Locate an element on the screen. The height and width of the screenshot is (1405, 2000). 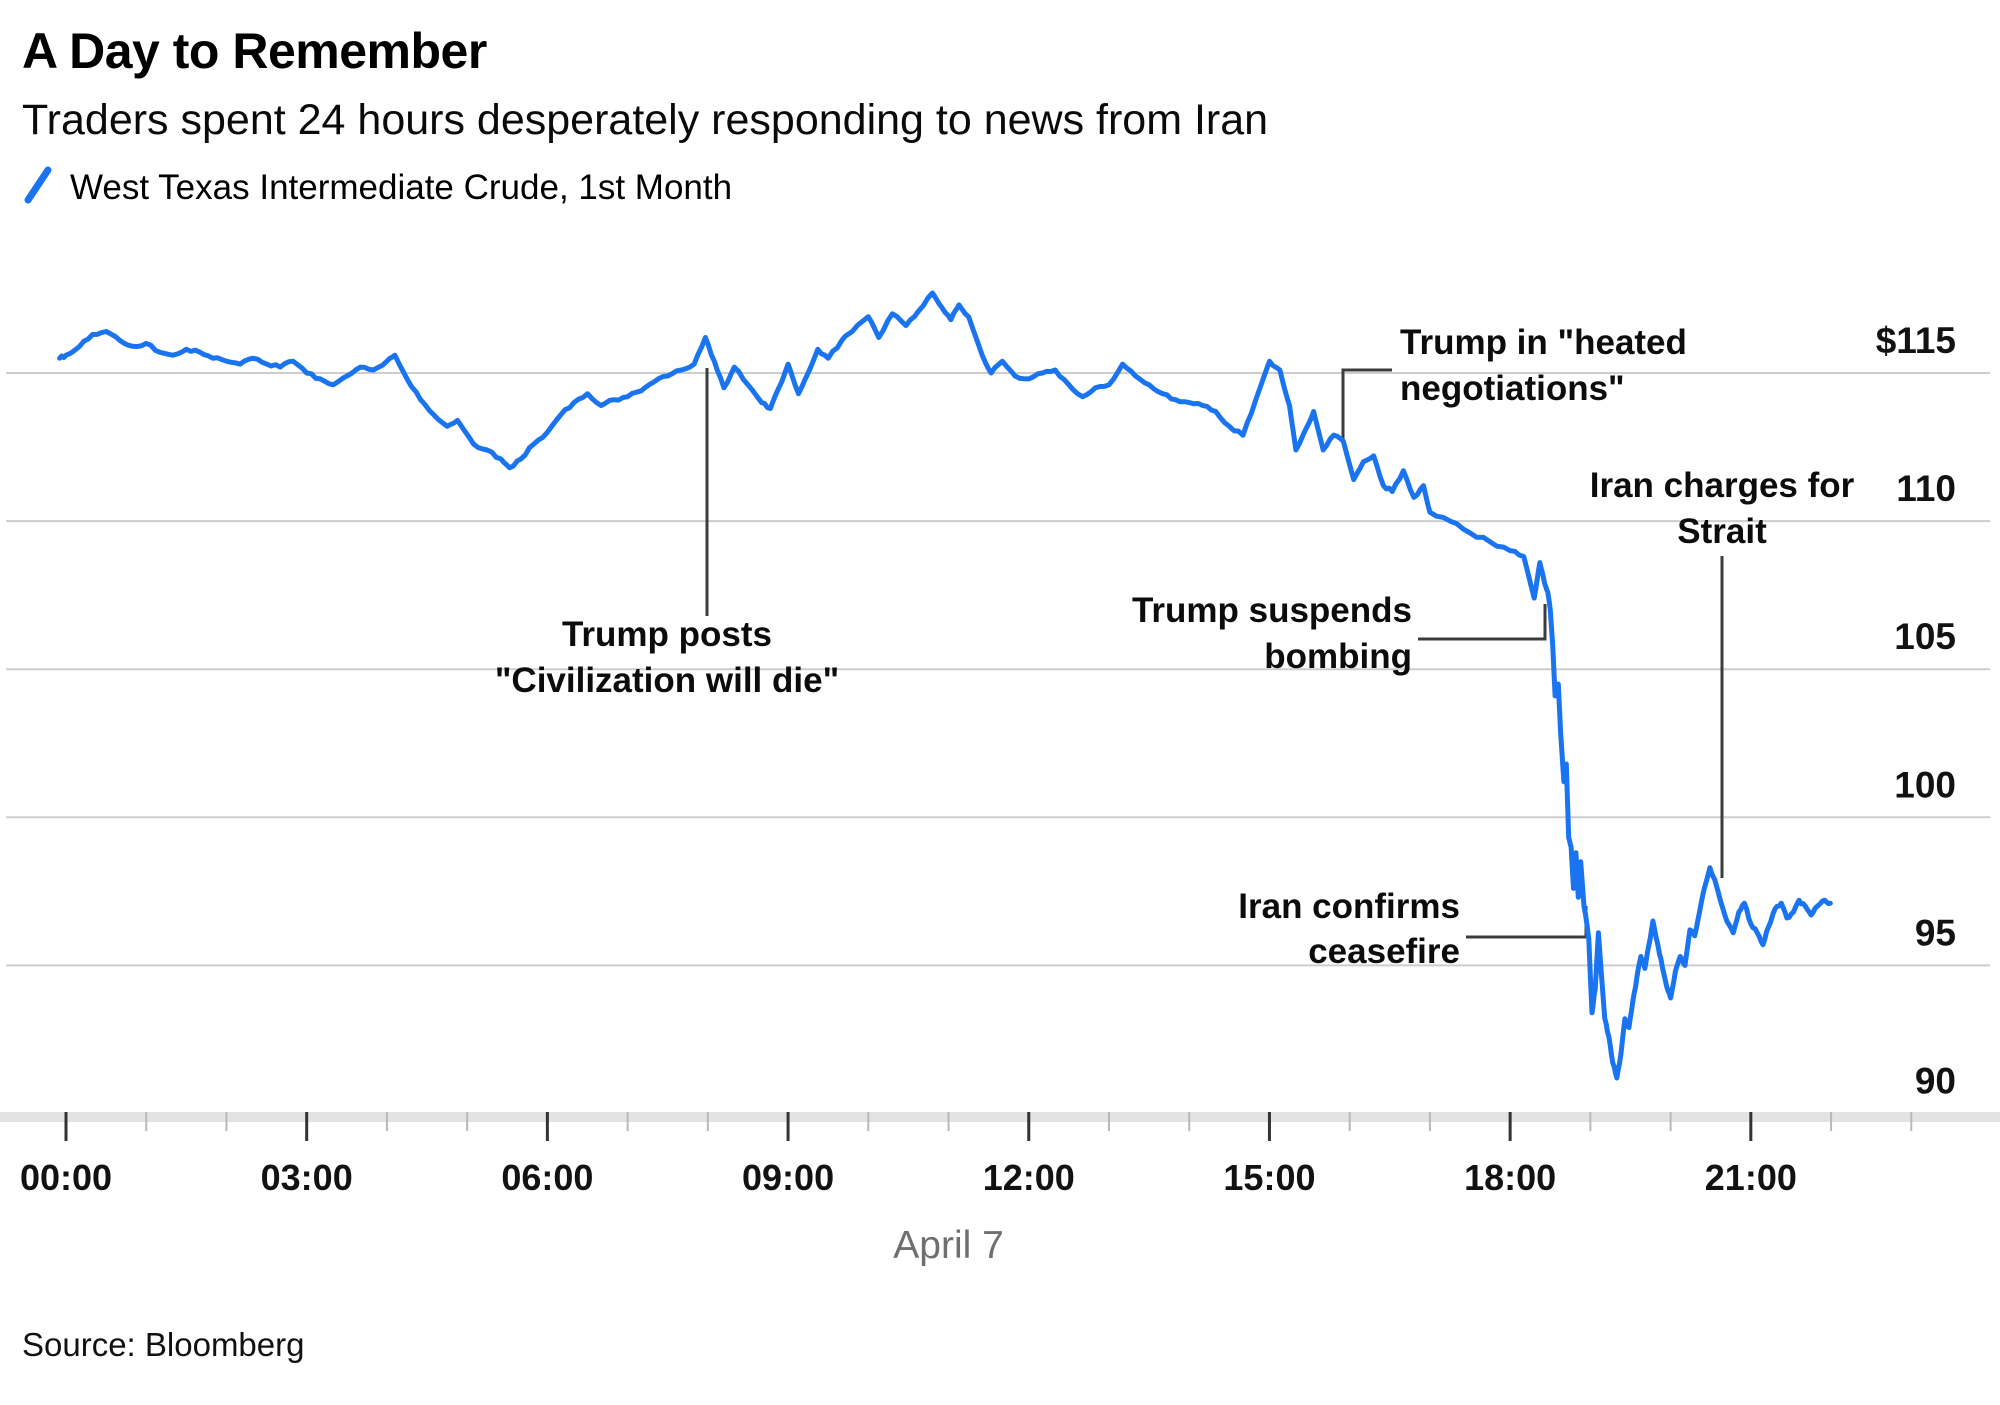
x-axis-band is located at coordinates (1000, 1117).